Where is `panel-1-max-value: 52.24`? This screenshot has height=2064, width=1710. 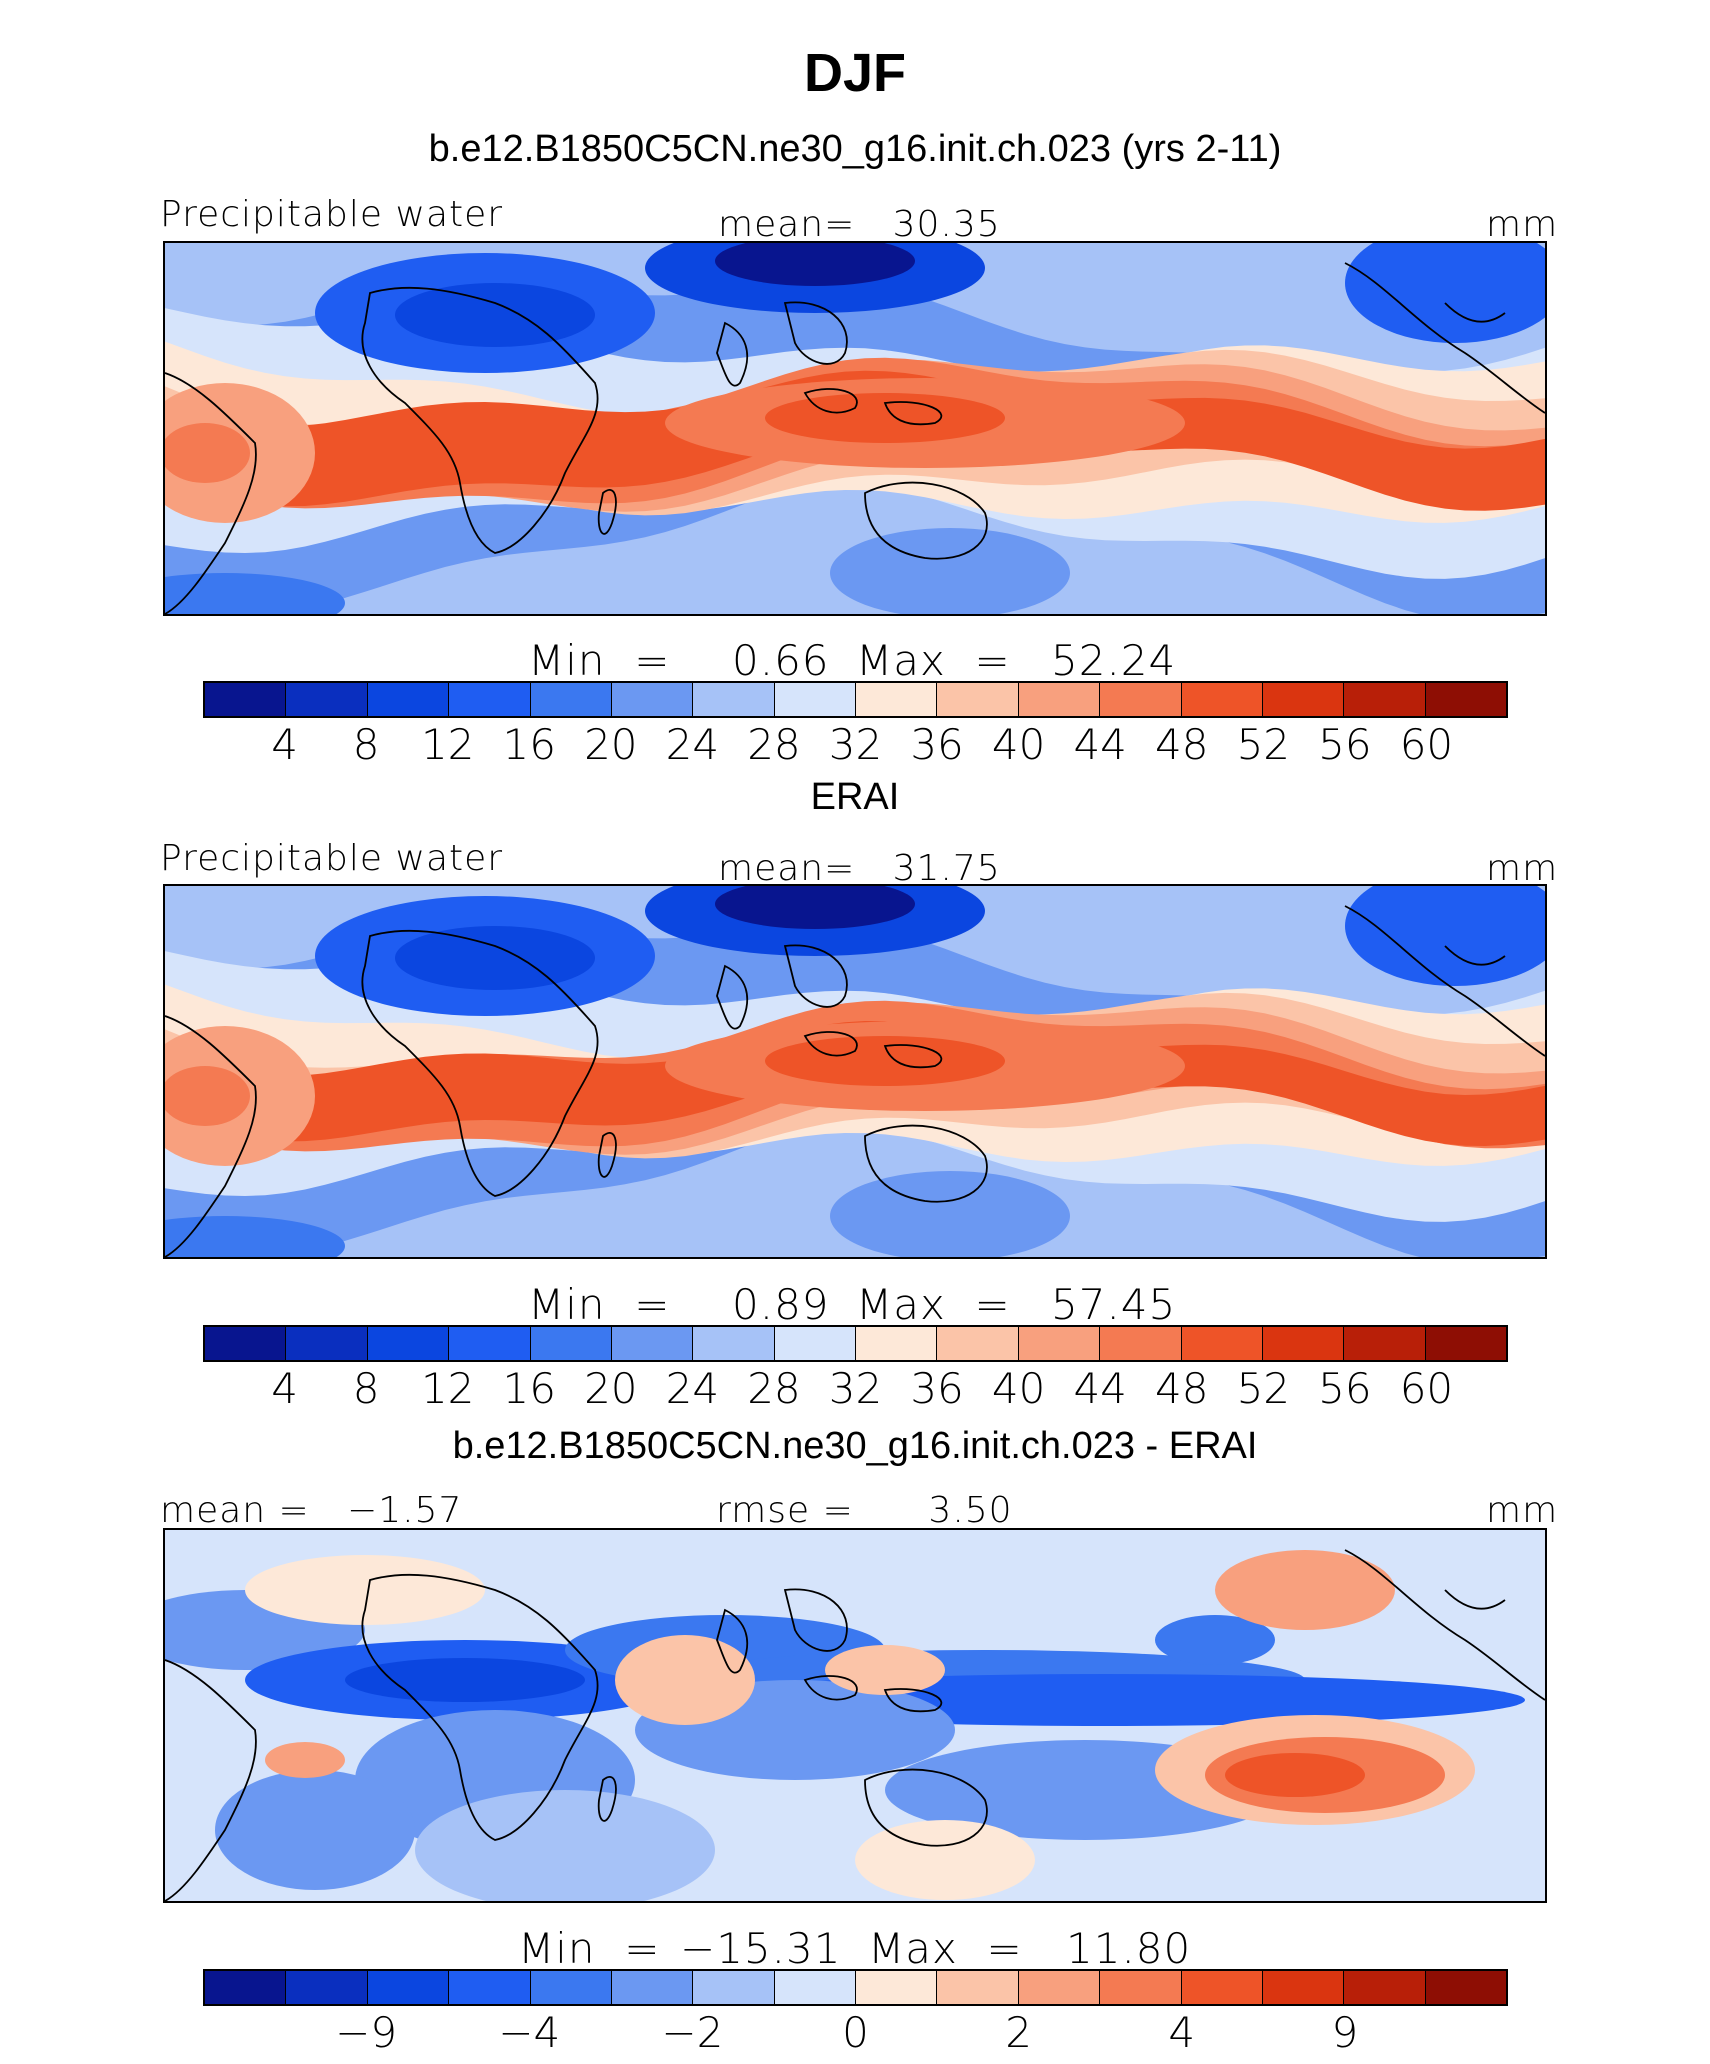
panel-1-max-value: 52.24 is located at coordinates (1114, 660).